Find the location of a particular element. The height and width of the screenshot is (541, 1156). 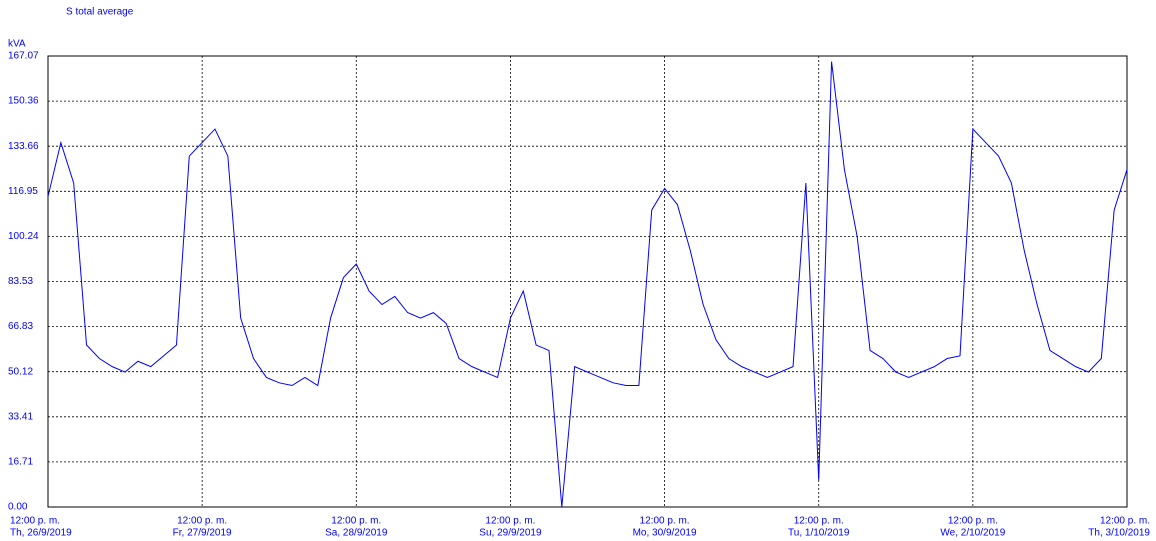

y-tick-label: 116.95 is located at coordinates (23, 191).